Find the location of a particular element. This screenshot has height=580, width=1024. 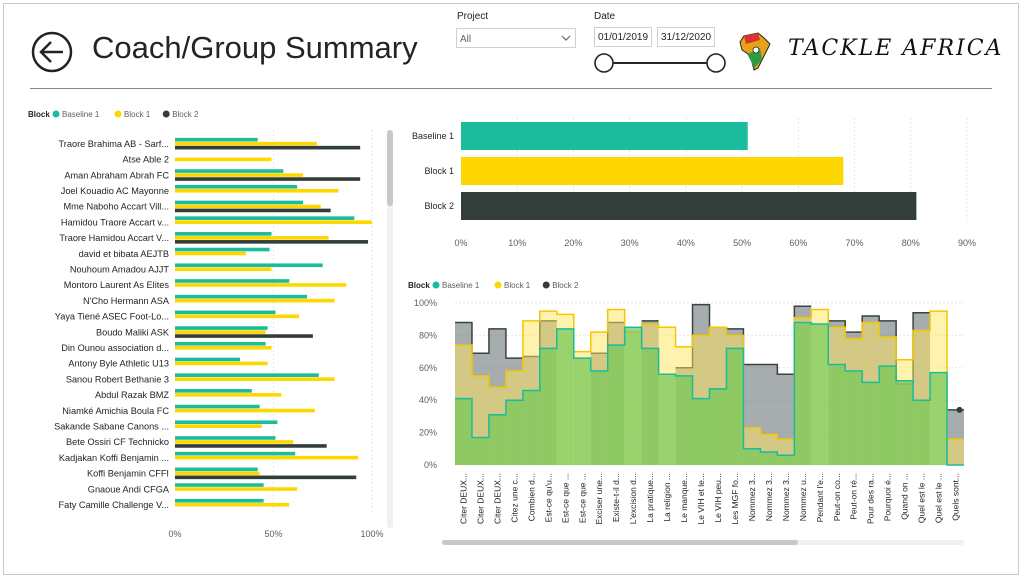

date-end-input: 31/12/2020 is located at coordinates (686, 37).